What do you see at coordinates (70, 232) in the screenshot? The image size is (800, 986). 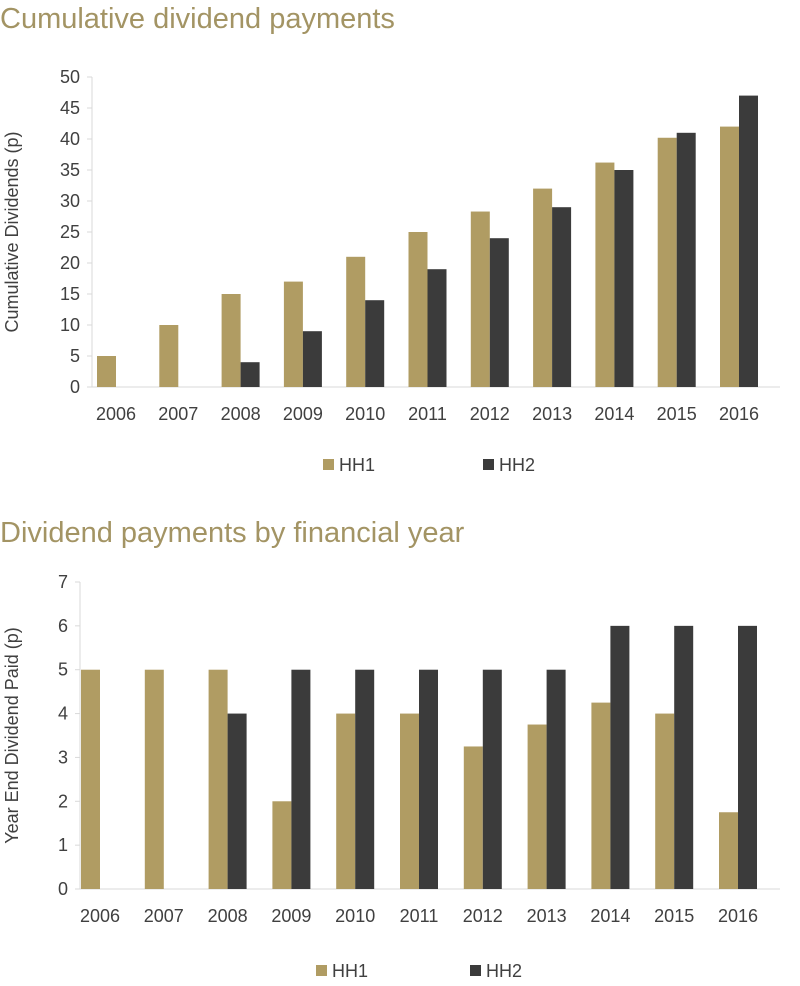 I see `y-tick-label: 25` at bounding box center [70, 232].